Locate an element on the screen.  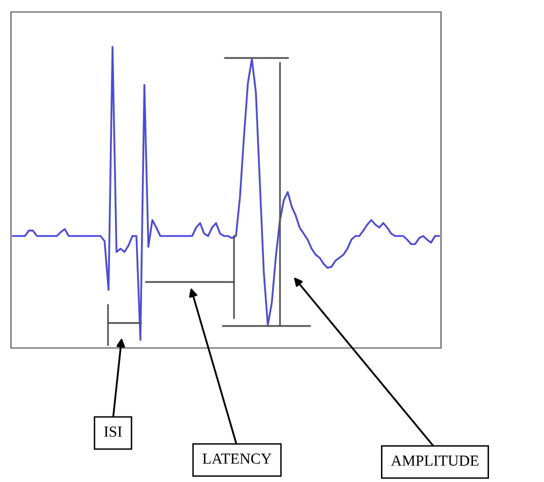
text: ISI is located at coordinates (113, 431).